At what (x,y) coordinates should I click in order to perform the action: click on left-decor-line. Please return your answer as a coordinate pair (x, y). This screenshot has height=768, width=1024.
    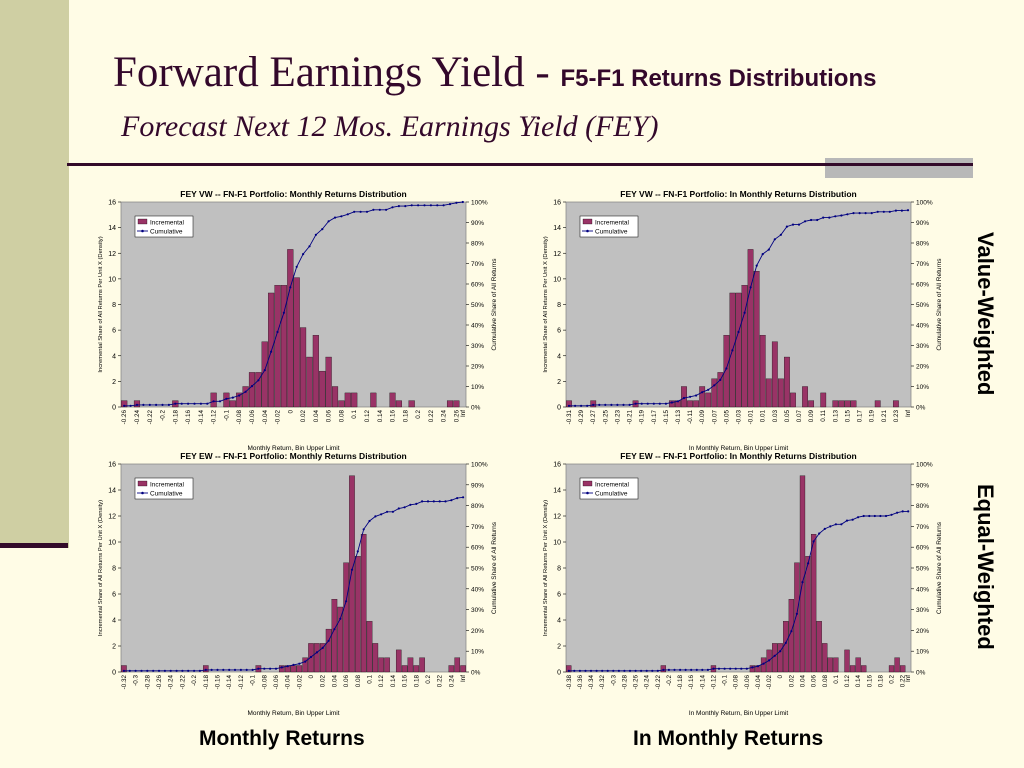
    Looking at the image, I should click on (68, 274).